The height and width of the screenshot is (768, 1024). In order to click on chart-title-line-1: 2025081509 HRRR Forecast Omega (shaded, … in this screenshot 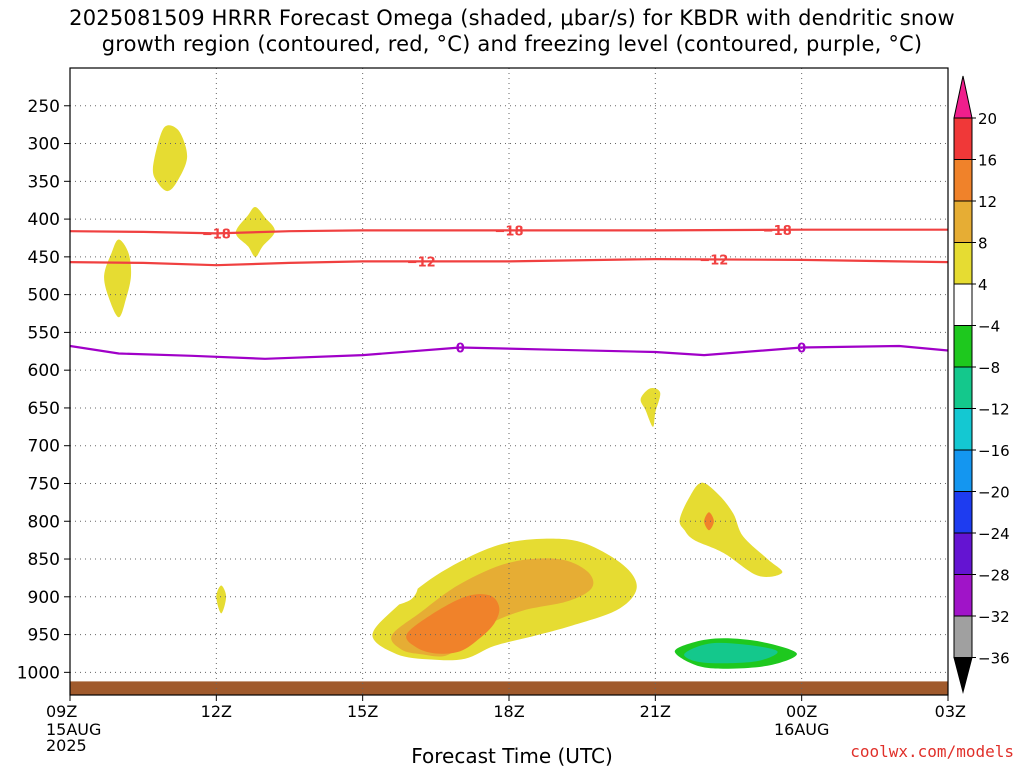, I will do `click(512, 18)`.